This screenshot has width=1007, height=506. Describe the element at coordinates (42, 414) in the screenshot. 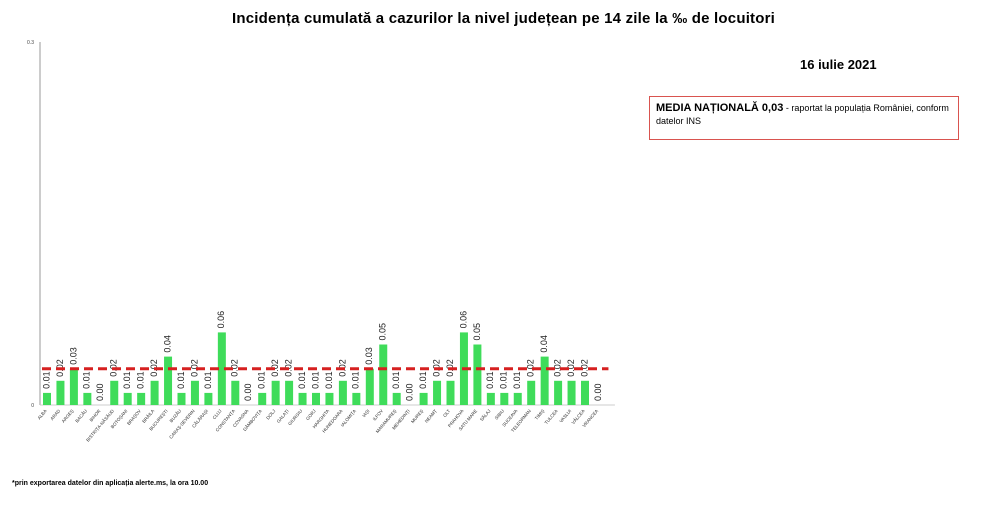

I see `category-label: ALBA` at that location.